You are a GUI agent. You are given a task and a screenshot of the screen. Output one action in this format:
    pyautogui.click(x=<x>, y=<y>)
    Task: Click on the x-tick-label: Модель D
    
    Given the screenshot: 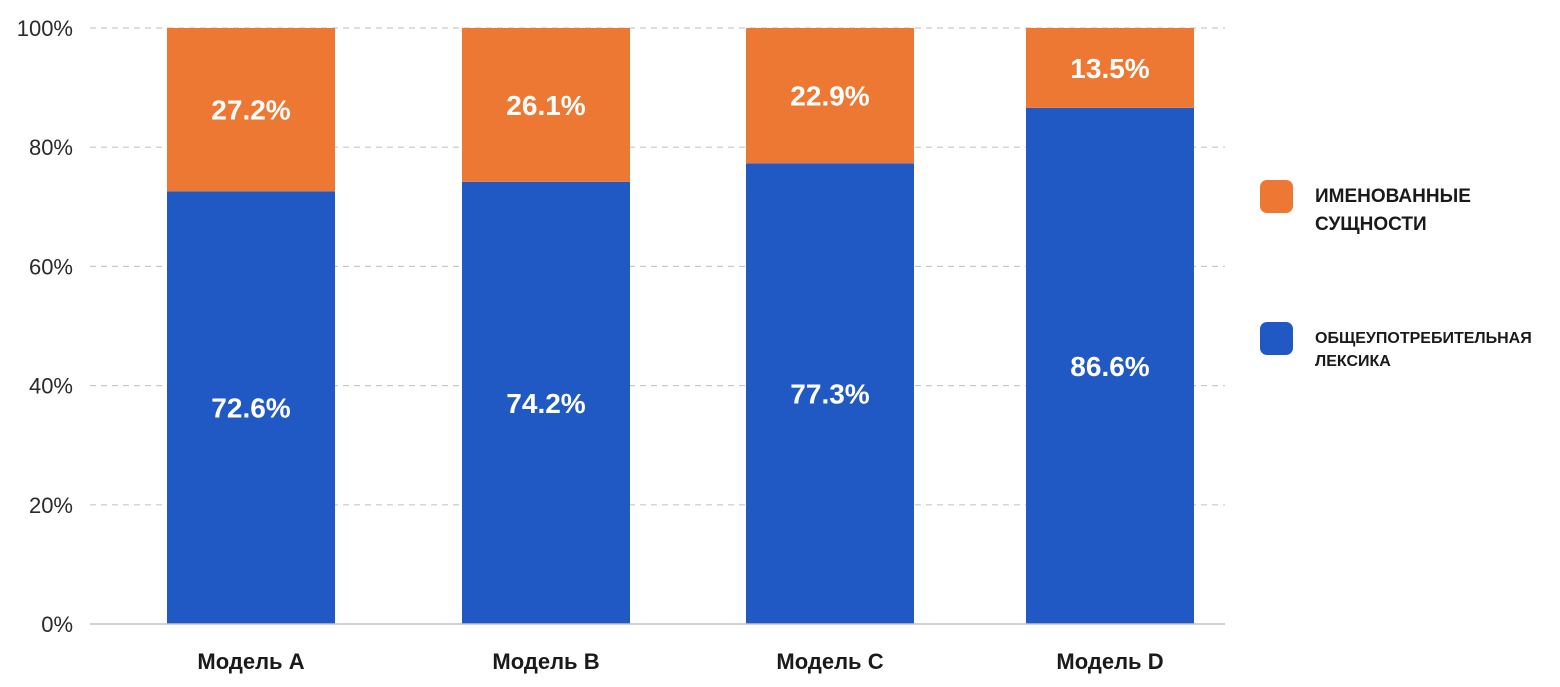 What is the action you would take?
    pyautogui.click(x=1109, y=661)
    